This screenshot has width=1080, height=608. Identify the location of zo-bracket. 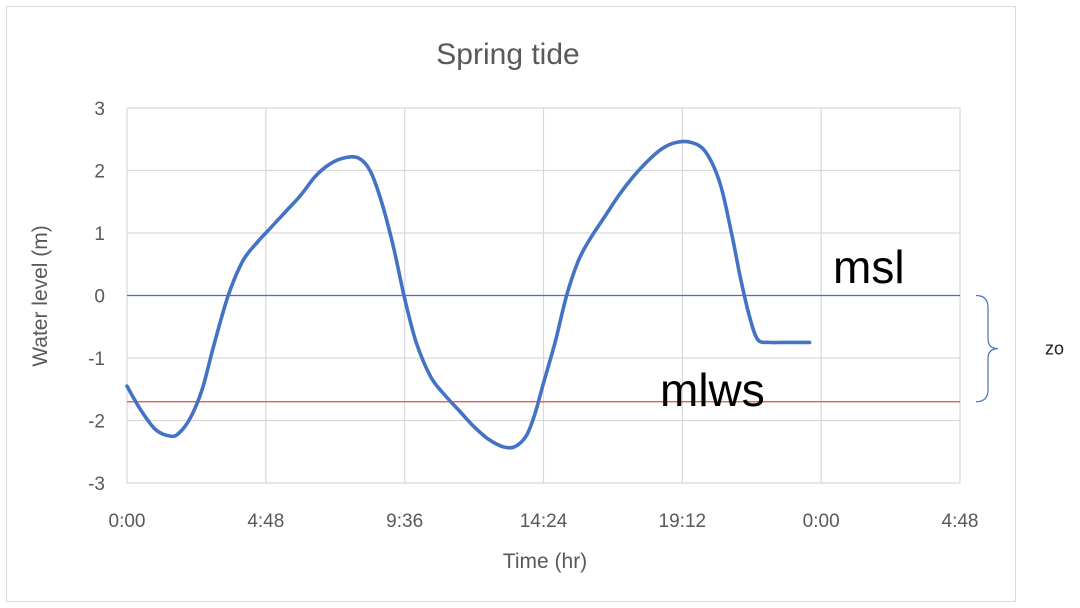
(987, 348).